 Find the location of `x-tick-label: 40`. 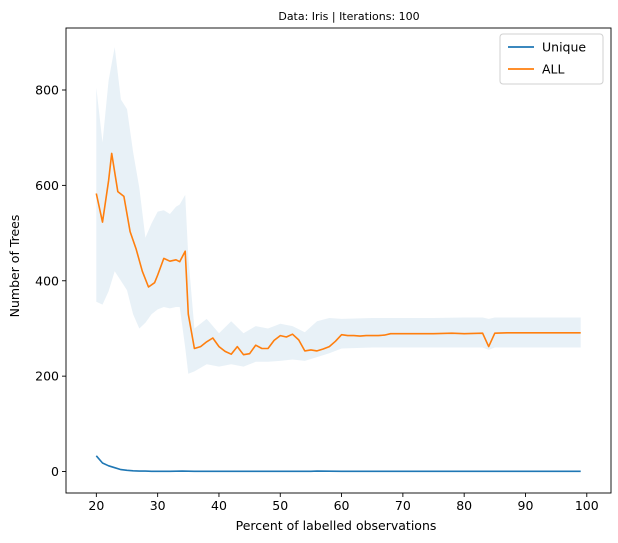

x-tick-label: 40 is located at coordinates (219, 505).